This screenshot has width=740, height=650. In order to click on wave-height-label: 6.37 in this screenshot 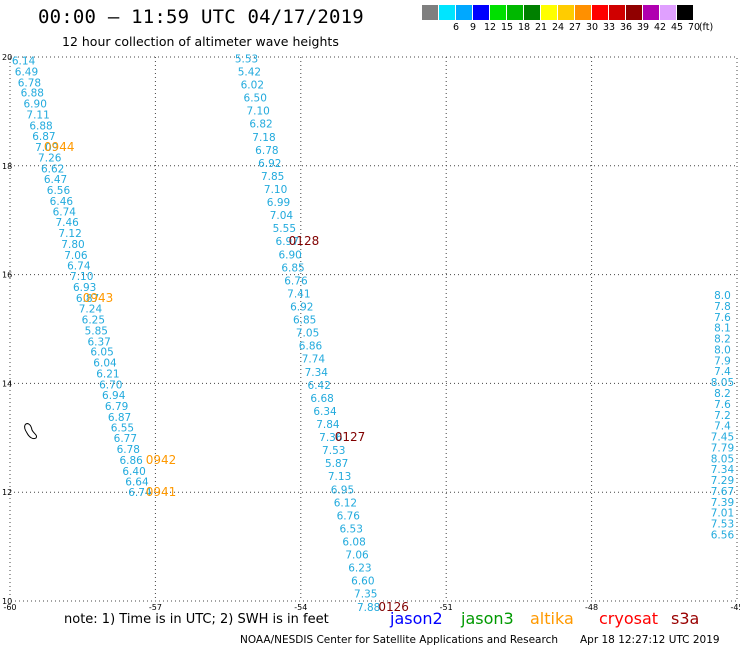, I will do `click(98, 342)`.